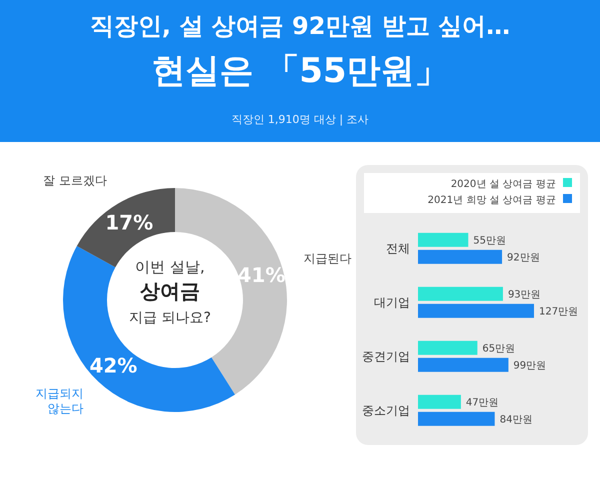 The image size is (600, 487). What do you see at coordinates (523, 258) in the screenshot?
I see `data-label: 92만원` at bounding box center [523, 258].